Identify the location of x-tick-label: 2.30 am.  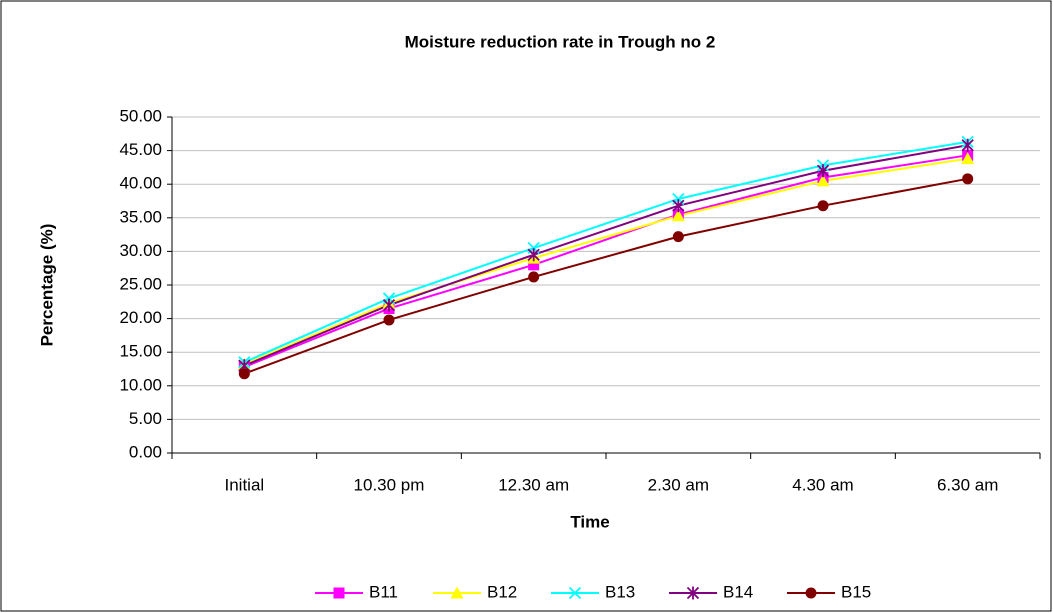
(678, 484).